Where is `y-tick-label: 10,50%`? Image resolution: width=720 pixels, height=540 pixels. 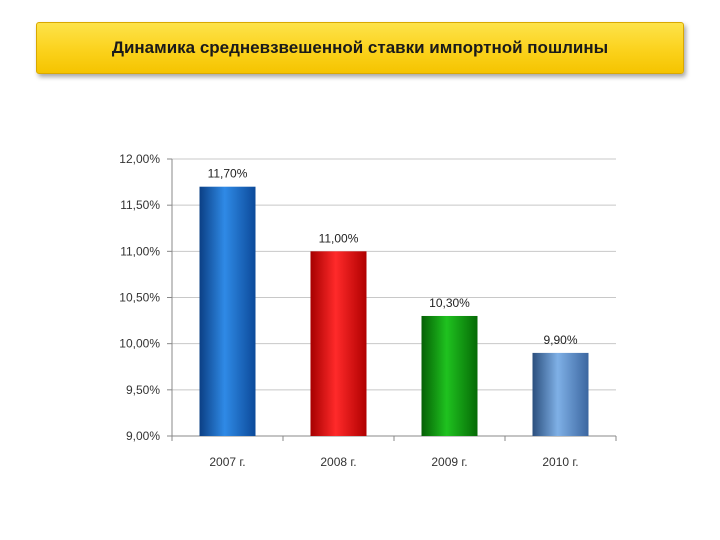
y-tick-label: 10,50% is located at coordinates (139, 298).